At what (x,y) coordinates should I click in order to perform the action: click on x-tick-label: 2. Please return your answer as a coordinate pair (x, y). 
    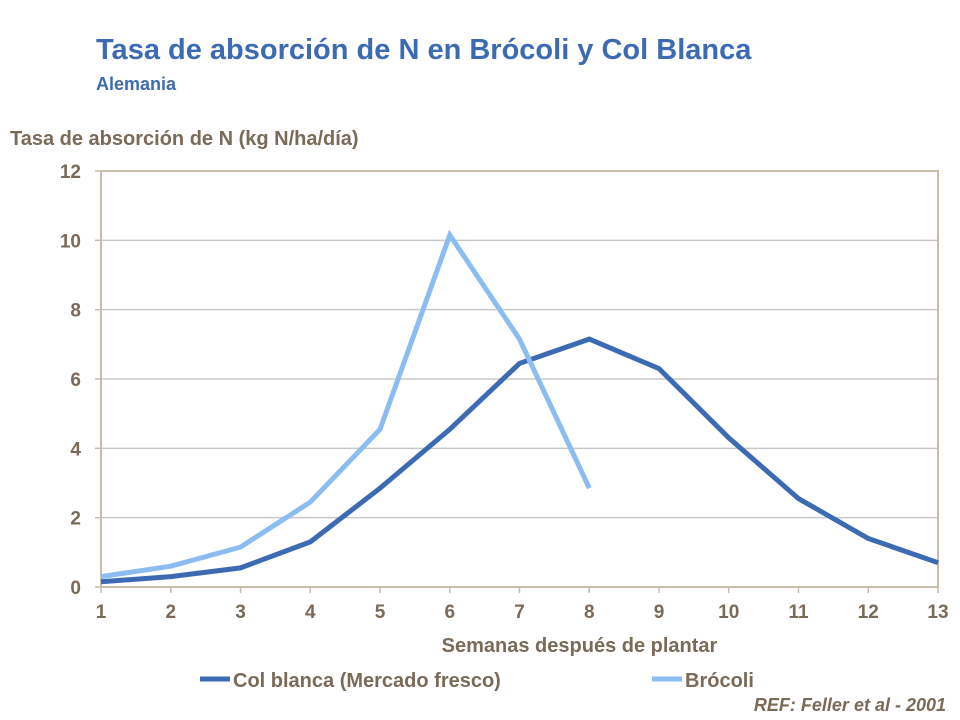
    Looking at the image, I should click on (170, 612).